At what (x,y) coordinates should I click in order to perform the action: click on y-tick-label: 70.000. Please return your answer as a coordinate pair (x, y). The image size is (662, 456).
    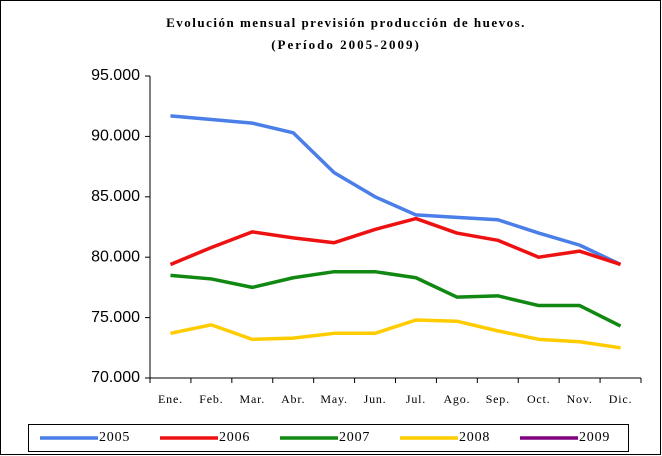
    Looking at the image, I should click on (115, 377).